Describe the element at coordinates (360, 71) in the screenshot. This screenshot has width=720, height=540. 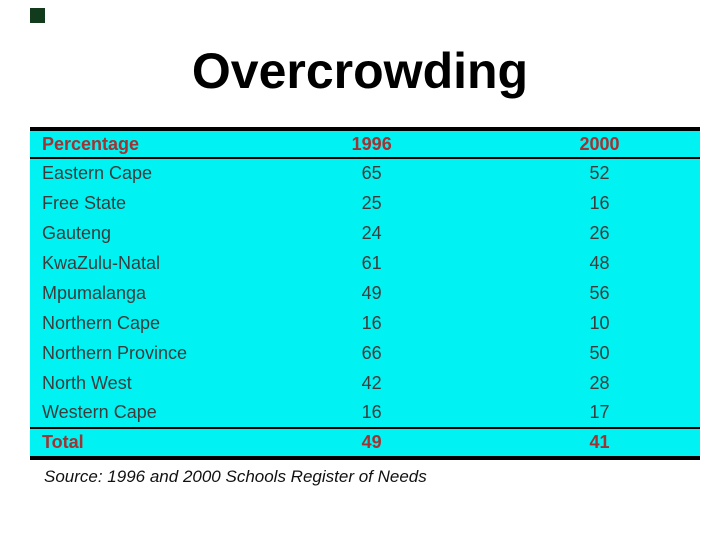
I see `slide-title: Overcrowding` at that location.